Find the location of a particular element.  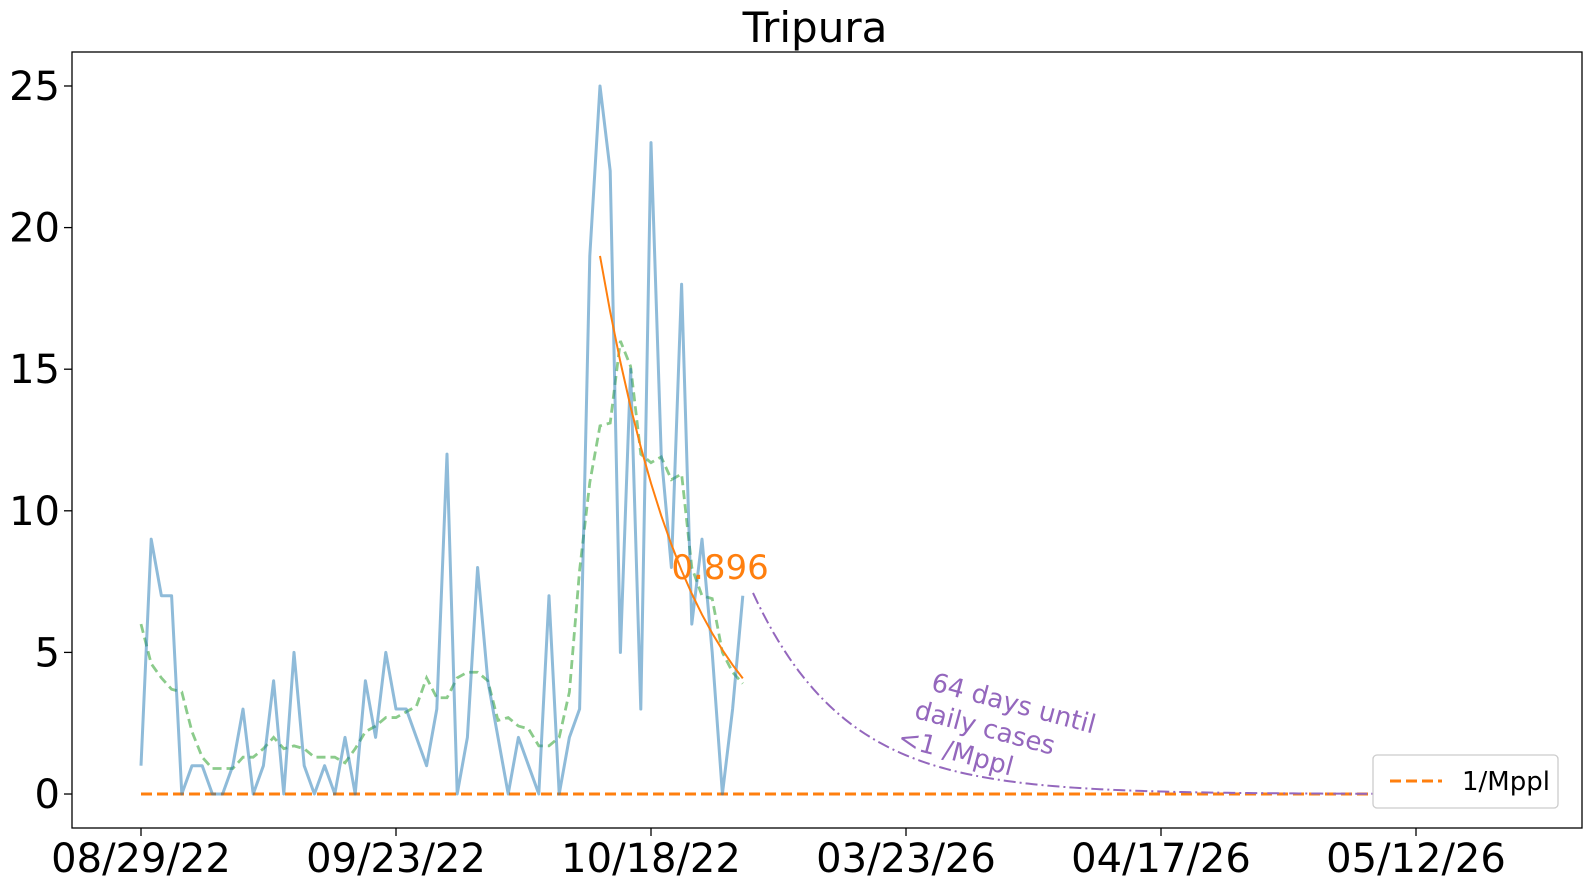

projection-line is located at coordinates (1110, 693).